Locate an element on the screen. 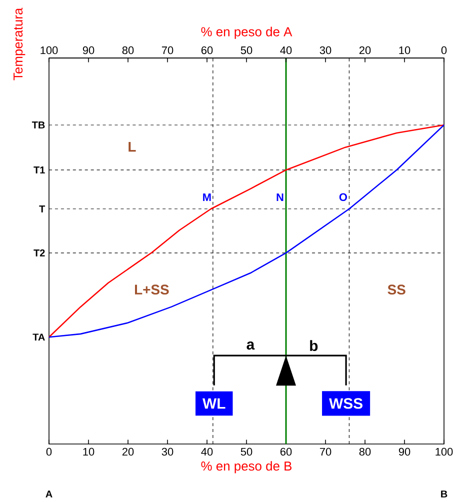 The width and height of the screenshot is (476, 502). x-tick-label: 70 is located at coordinates (326, 452).